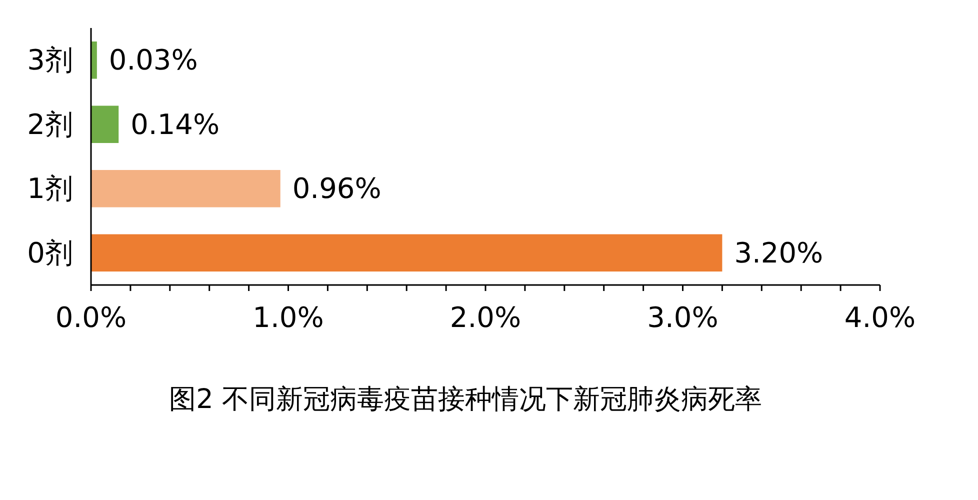 This screenshot has width=978, height=500. Describe the element at coordinates (779, 253) in the screenshot. I see `data-label: 3.20%` at that location.